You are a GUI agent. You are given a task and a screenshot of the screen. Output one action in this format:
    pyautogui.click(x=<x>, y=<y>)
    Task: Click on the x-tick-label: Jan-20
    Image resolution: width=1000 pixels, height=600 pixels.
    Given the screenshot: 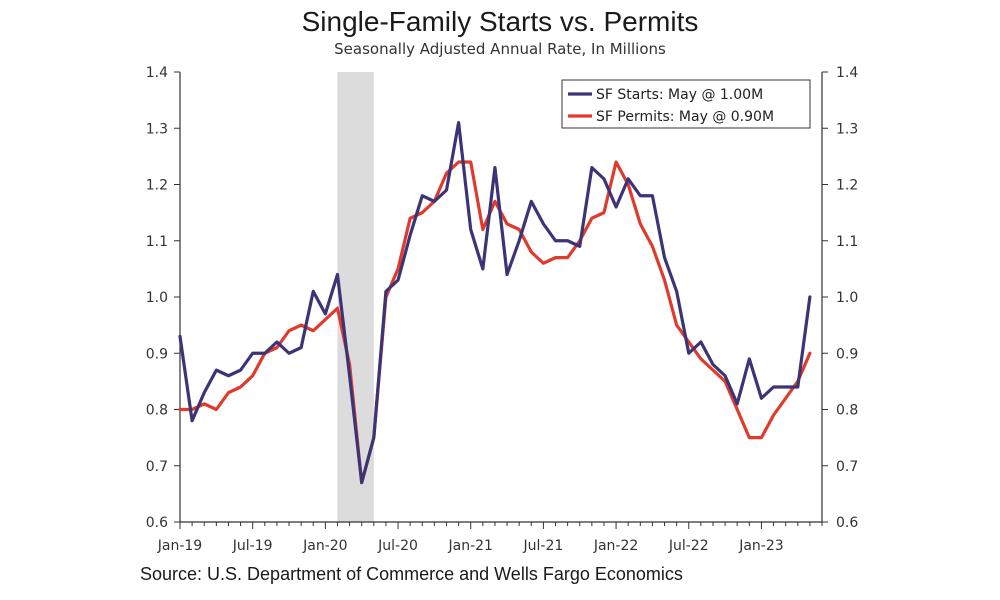 What is the action you would take?
    pyautogui.click(x=324, y=546)
    